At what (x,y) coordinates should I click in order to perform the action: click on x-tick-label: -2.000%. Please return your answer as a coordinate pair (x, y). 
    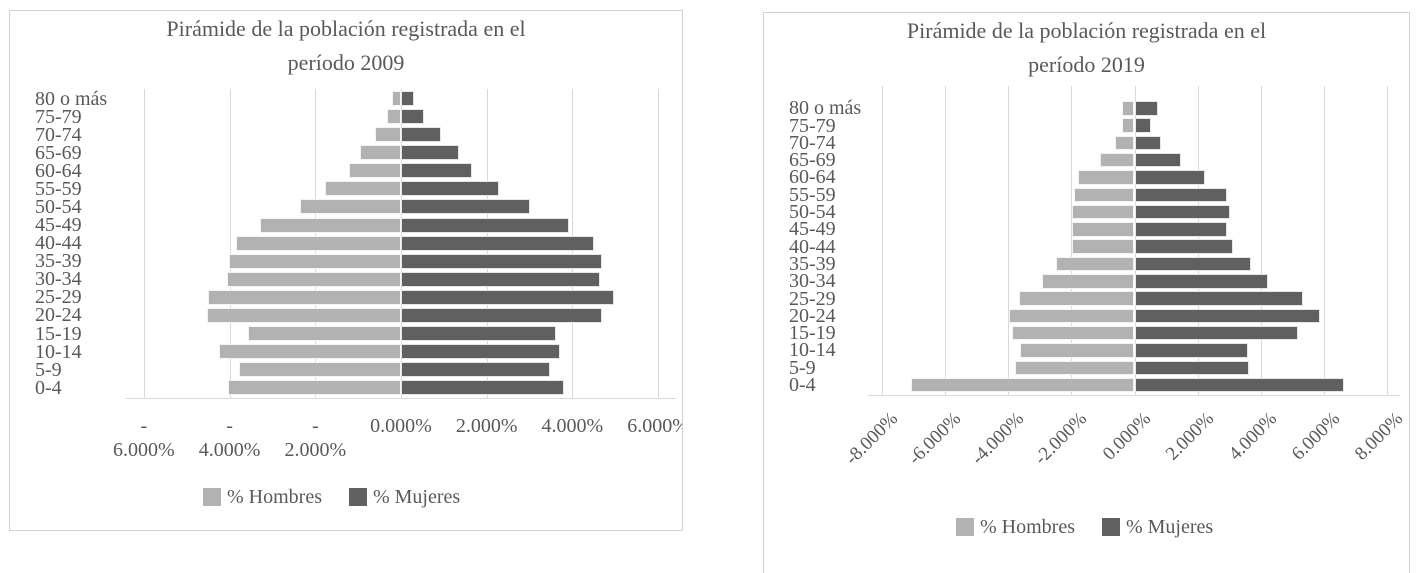
    Looking at the image, I should click on (1061, 439).